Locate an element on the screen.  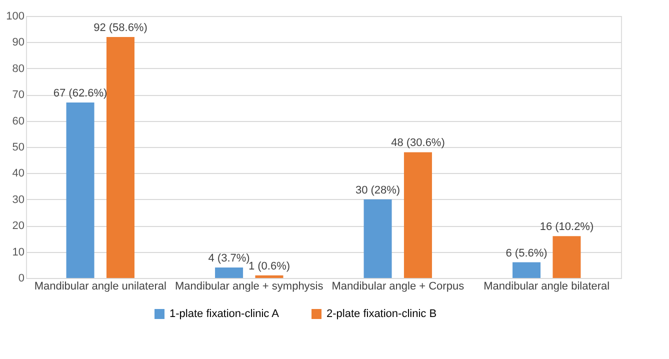
y-tick-label: 50 is located at coordinates (18, 148).